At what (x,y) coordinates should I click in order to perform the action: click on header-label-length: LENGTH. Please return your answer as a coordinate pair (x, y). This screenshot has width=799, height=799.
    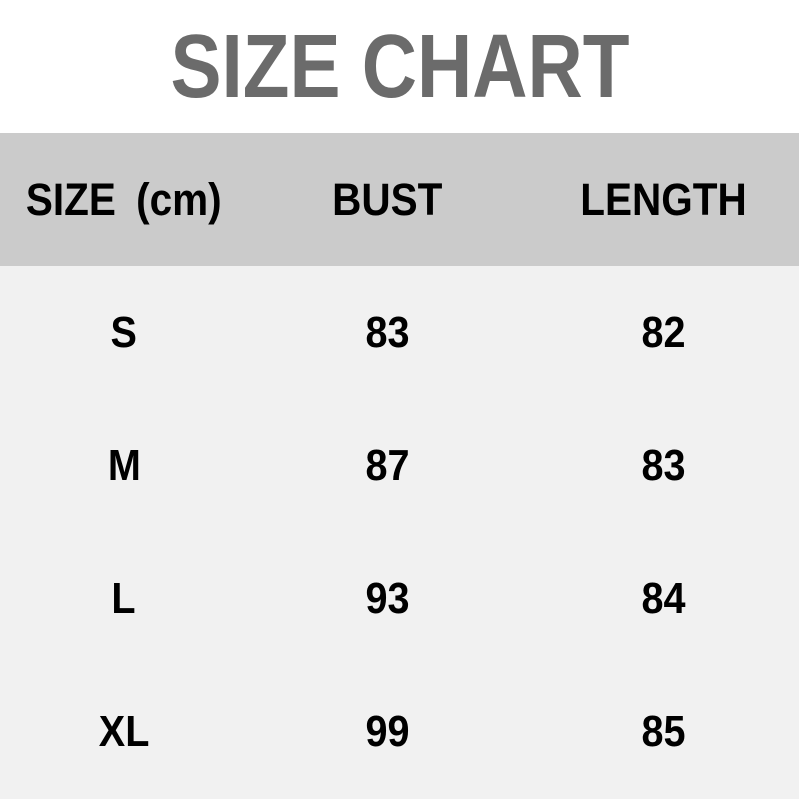
    Looking at the image, I should click on (663, 199).